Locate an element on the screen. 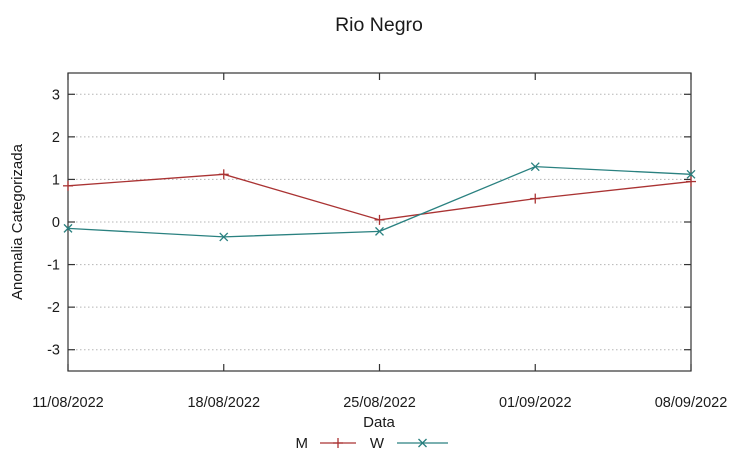  y-tick-label: -3 is located at coordinates (53, 351).